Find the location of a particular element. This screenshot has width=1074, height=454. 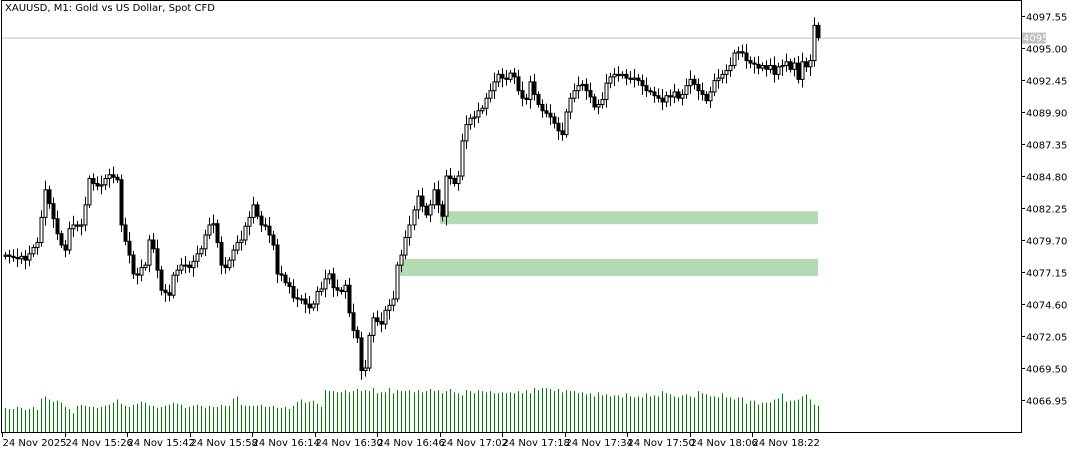

time-tick-label: 24 Nov 17:50 is located at coordinates (661, 443).